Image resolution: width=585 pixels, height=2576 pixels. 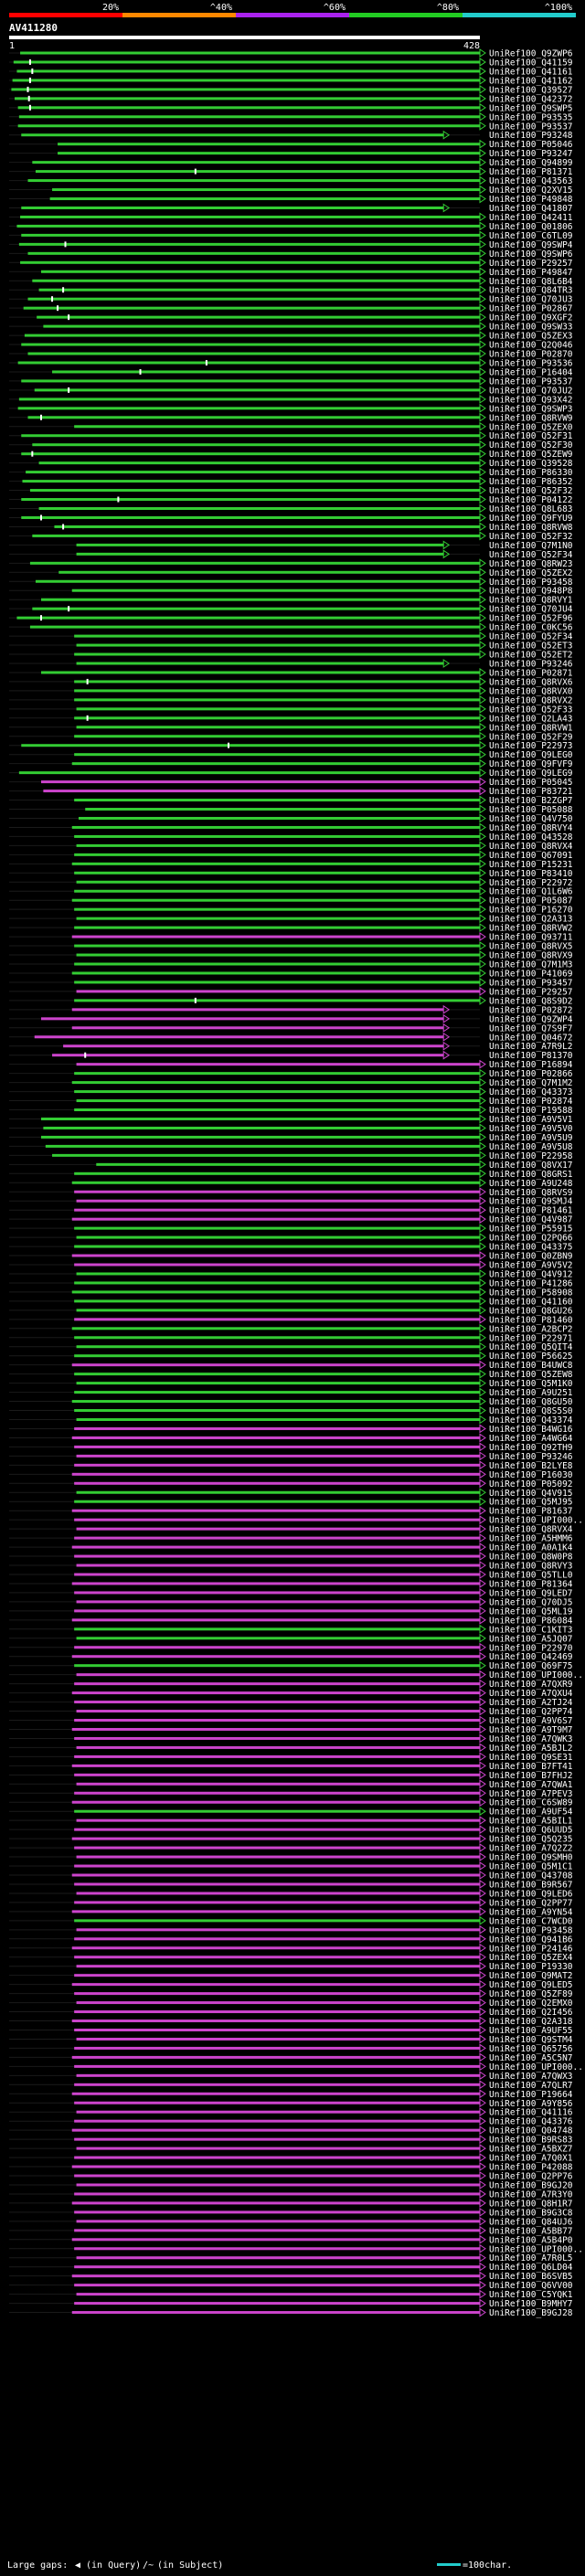 What do you see at coordinates (531, 328) in the screenshot?
I see `hit-label: UniRef100_Q9SW33` at bounding box center [531, 328].